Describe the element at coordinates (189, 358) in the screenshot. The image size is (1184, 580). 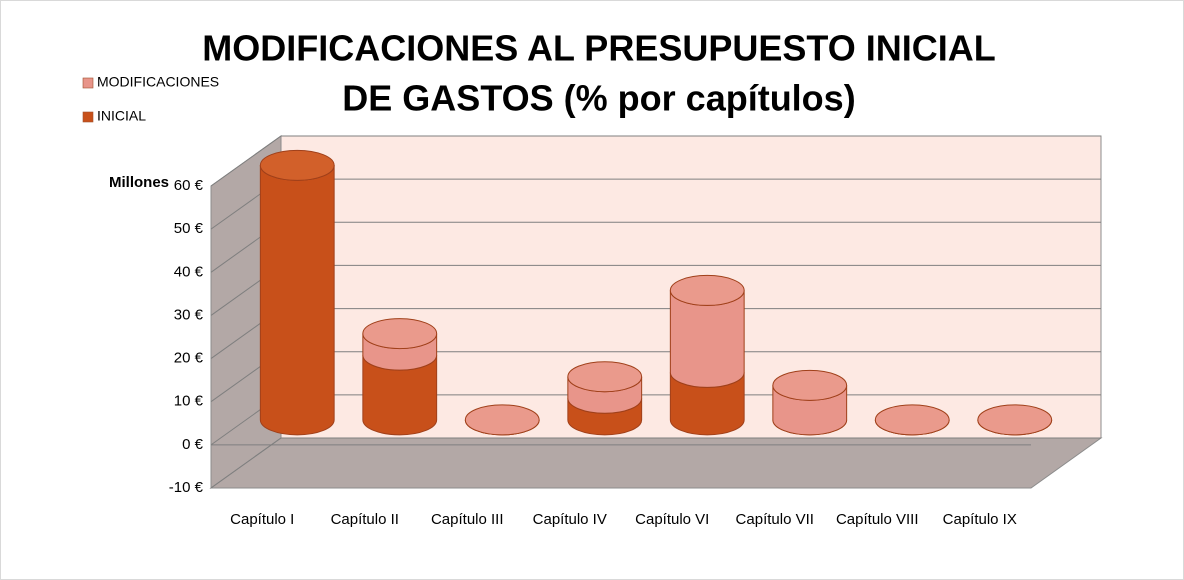
I see `y-tick-label: 20 €` at that location.